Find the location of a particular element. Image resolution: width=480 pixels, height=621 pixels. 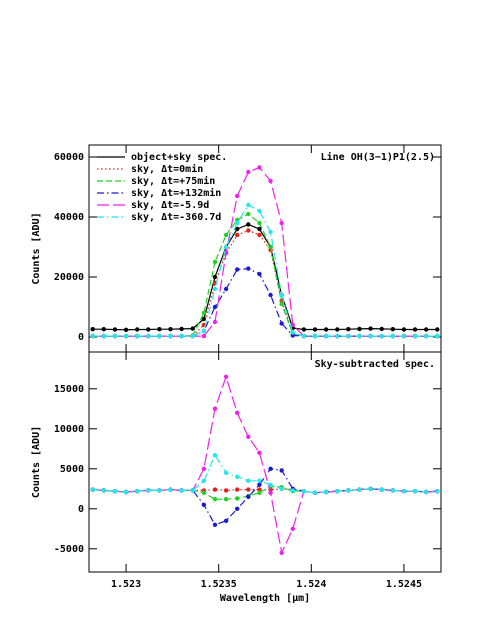

y-axis-label: Counts [ADU] is located at coordinates (36, 462).